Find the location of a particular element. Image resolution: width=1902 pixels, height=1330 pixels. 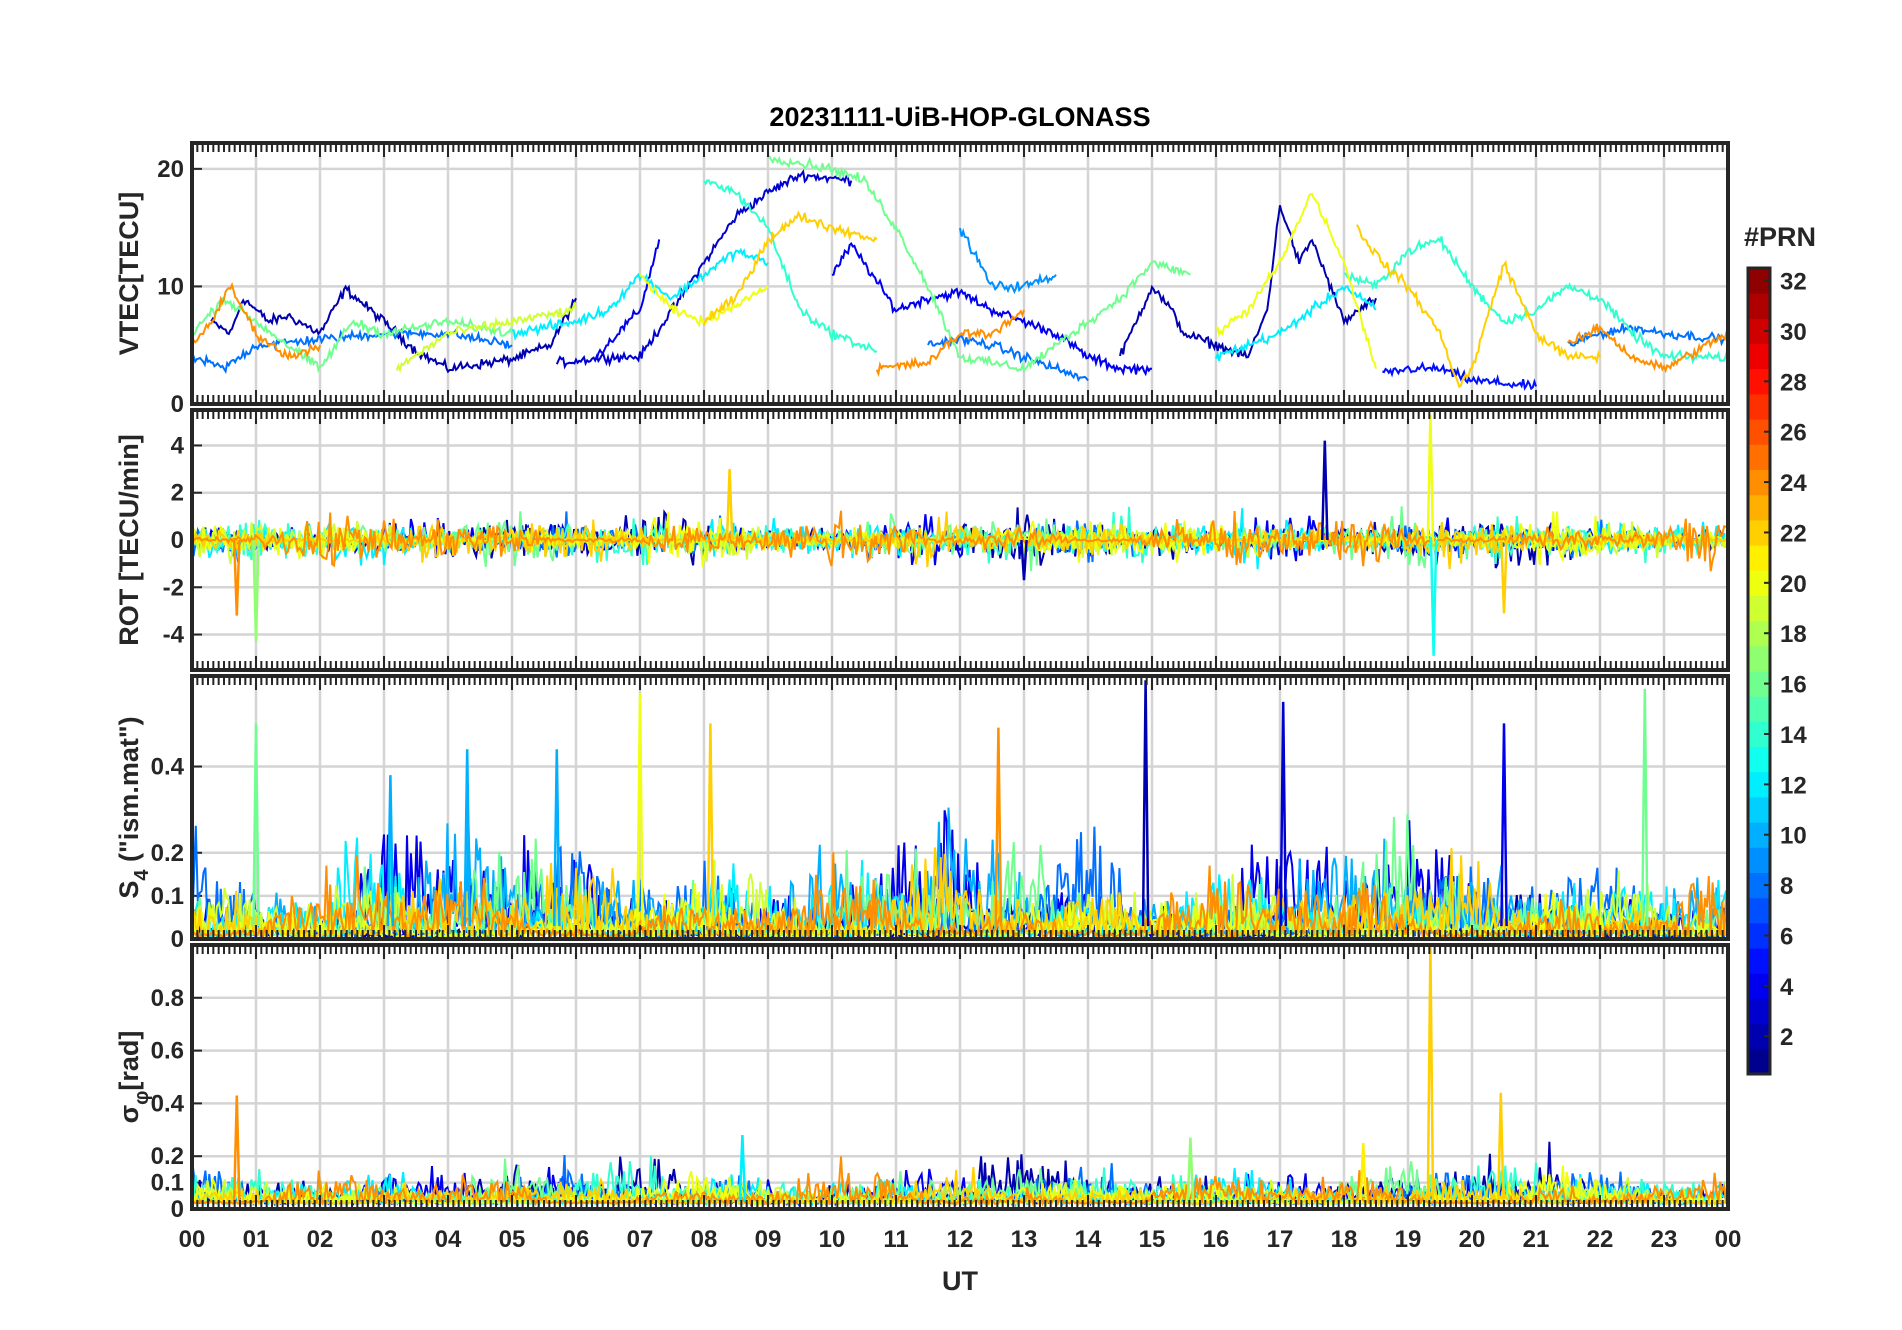

y-axis-label-main: VTEC[TECU] is located at coordinates (129, 274).